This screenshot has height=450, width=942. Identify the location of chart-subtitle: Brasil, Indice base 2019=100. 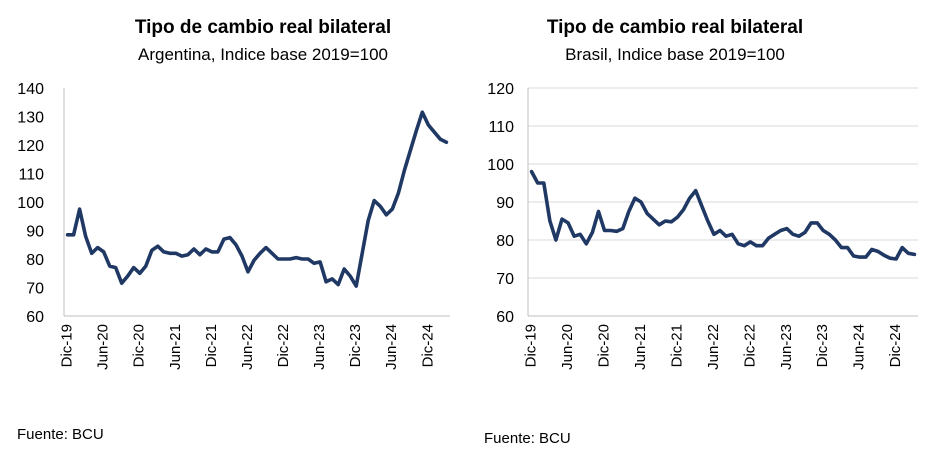
(675, 54).